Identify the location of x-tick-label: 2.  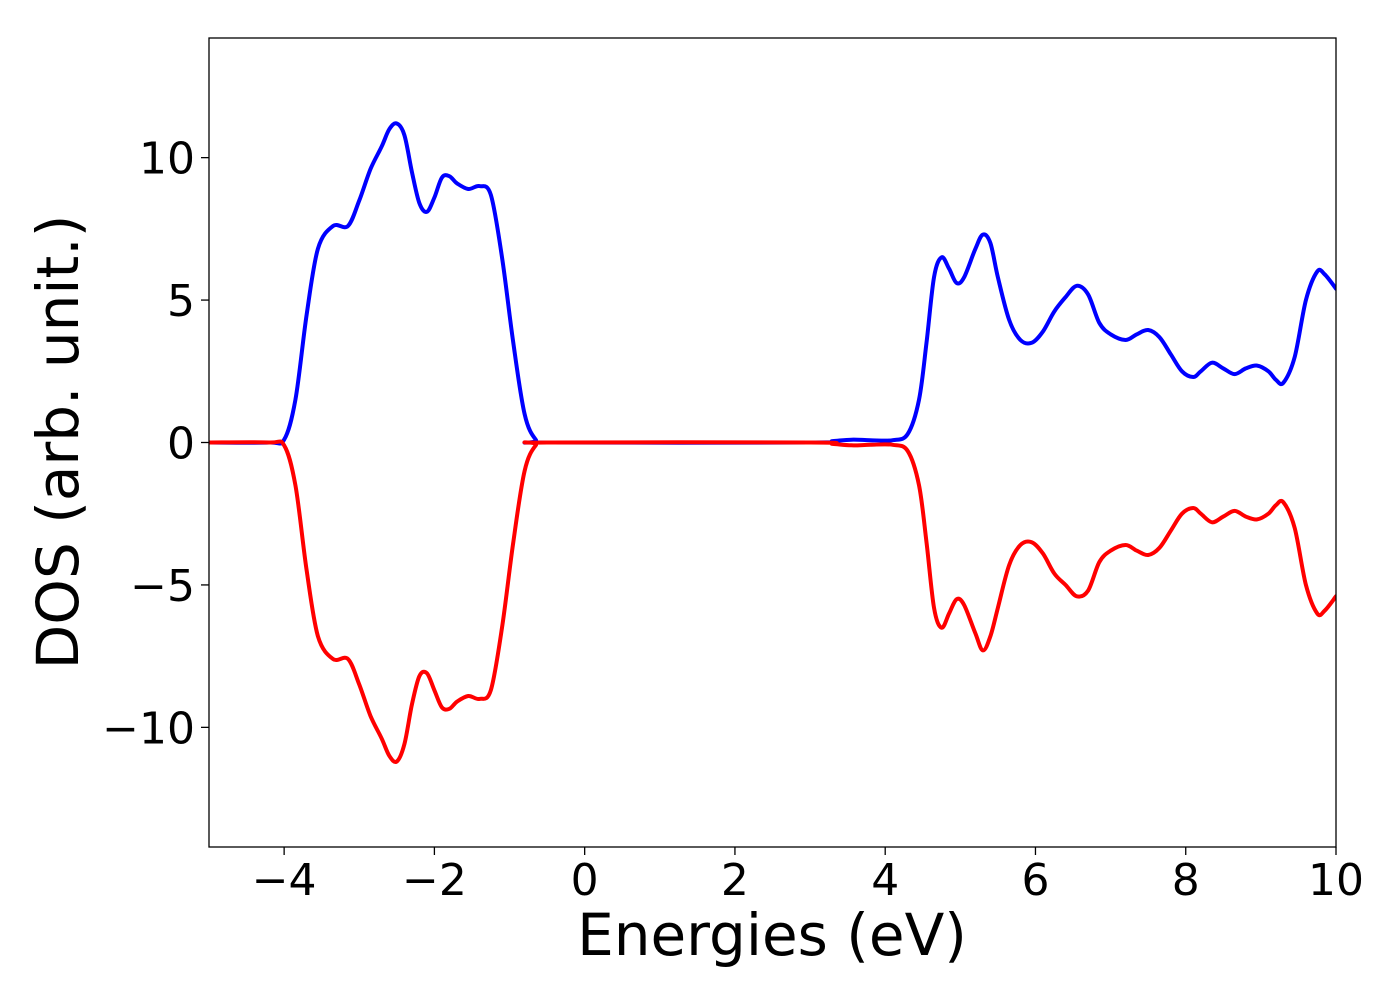
(735, 880).